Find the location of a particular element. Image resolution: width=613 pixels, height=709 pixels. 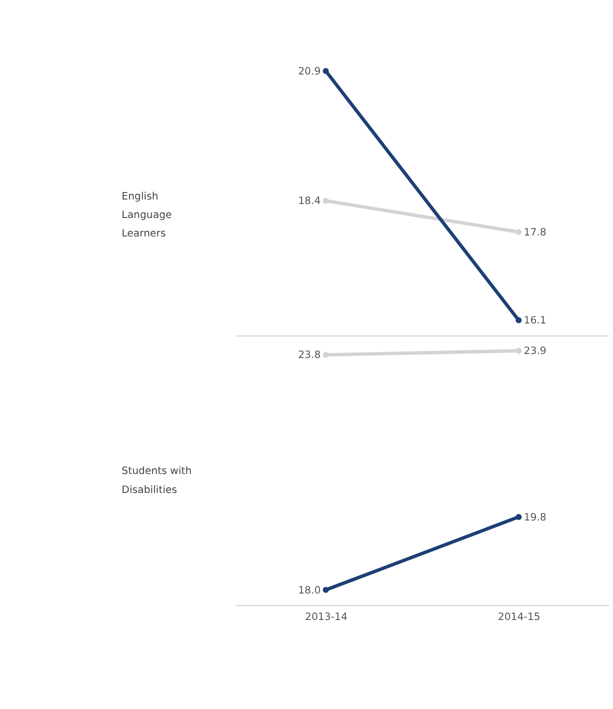

data-label: 23.8 is located at coordinates (309, 356).